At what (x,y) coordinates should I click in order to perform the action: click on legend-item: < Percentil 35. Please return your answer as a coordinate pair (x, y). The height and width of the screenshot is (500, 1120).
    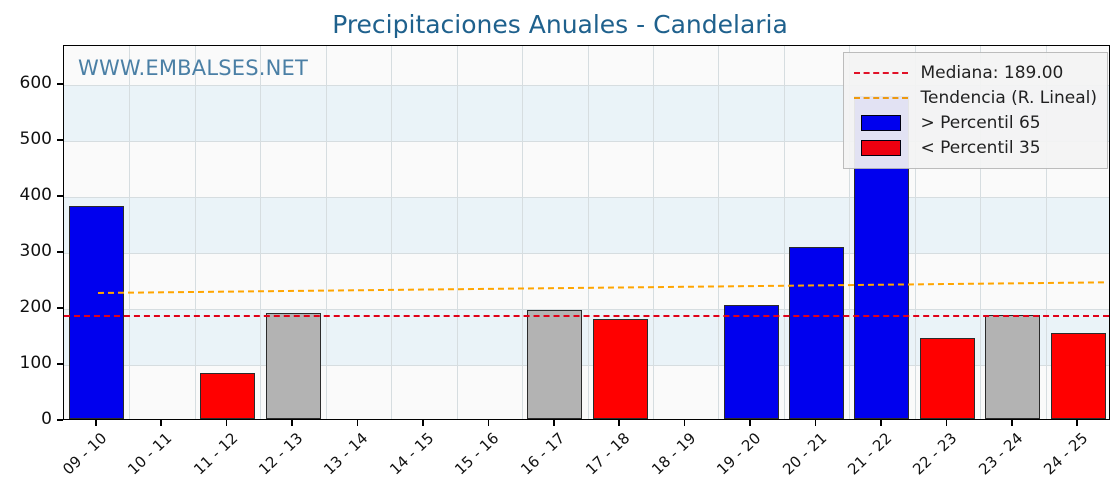
    Looking at the image, I should click on (976, 147).